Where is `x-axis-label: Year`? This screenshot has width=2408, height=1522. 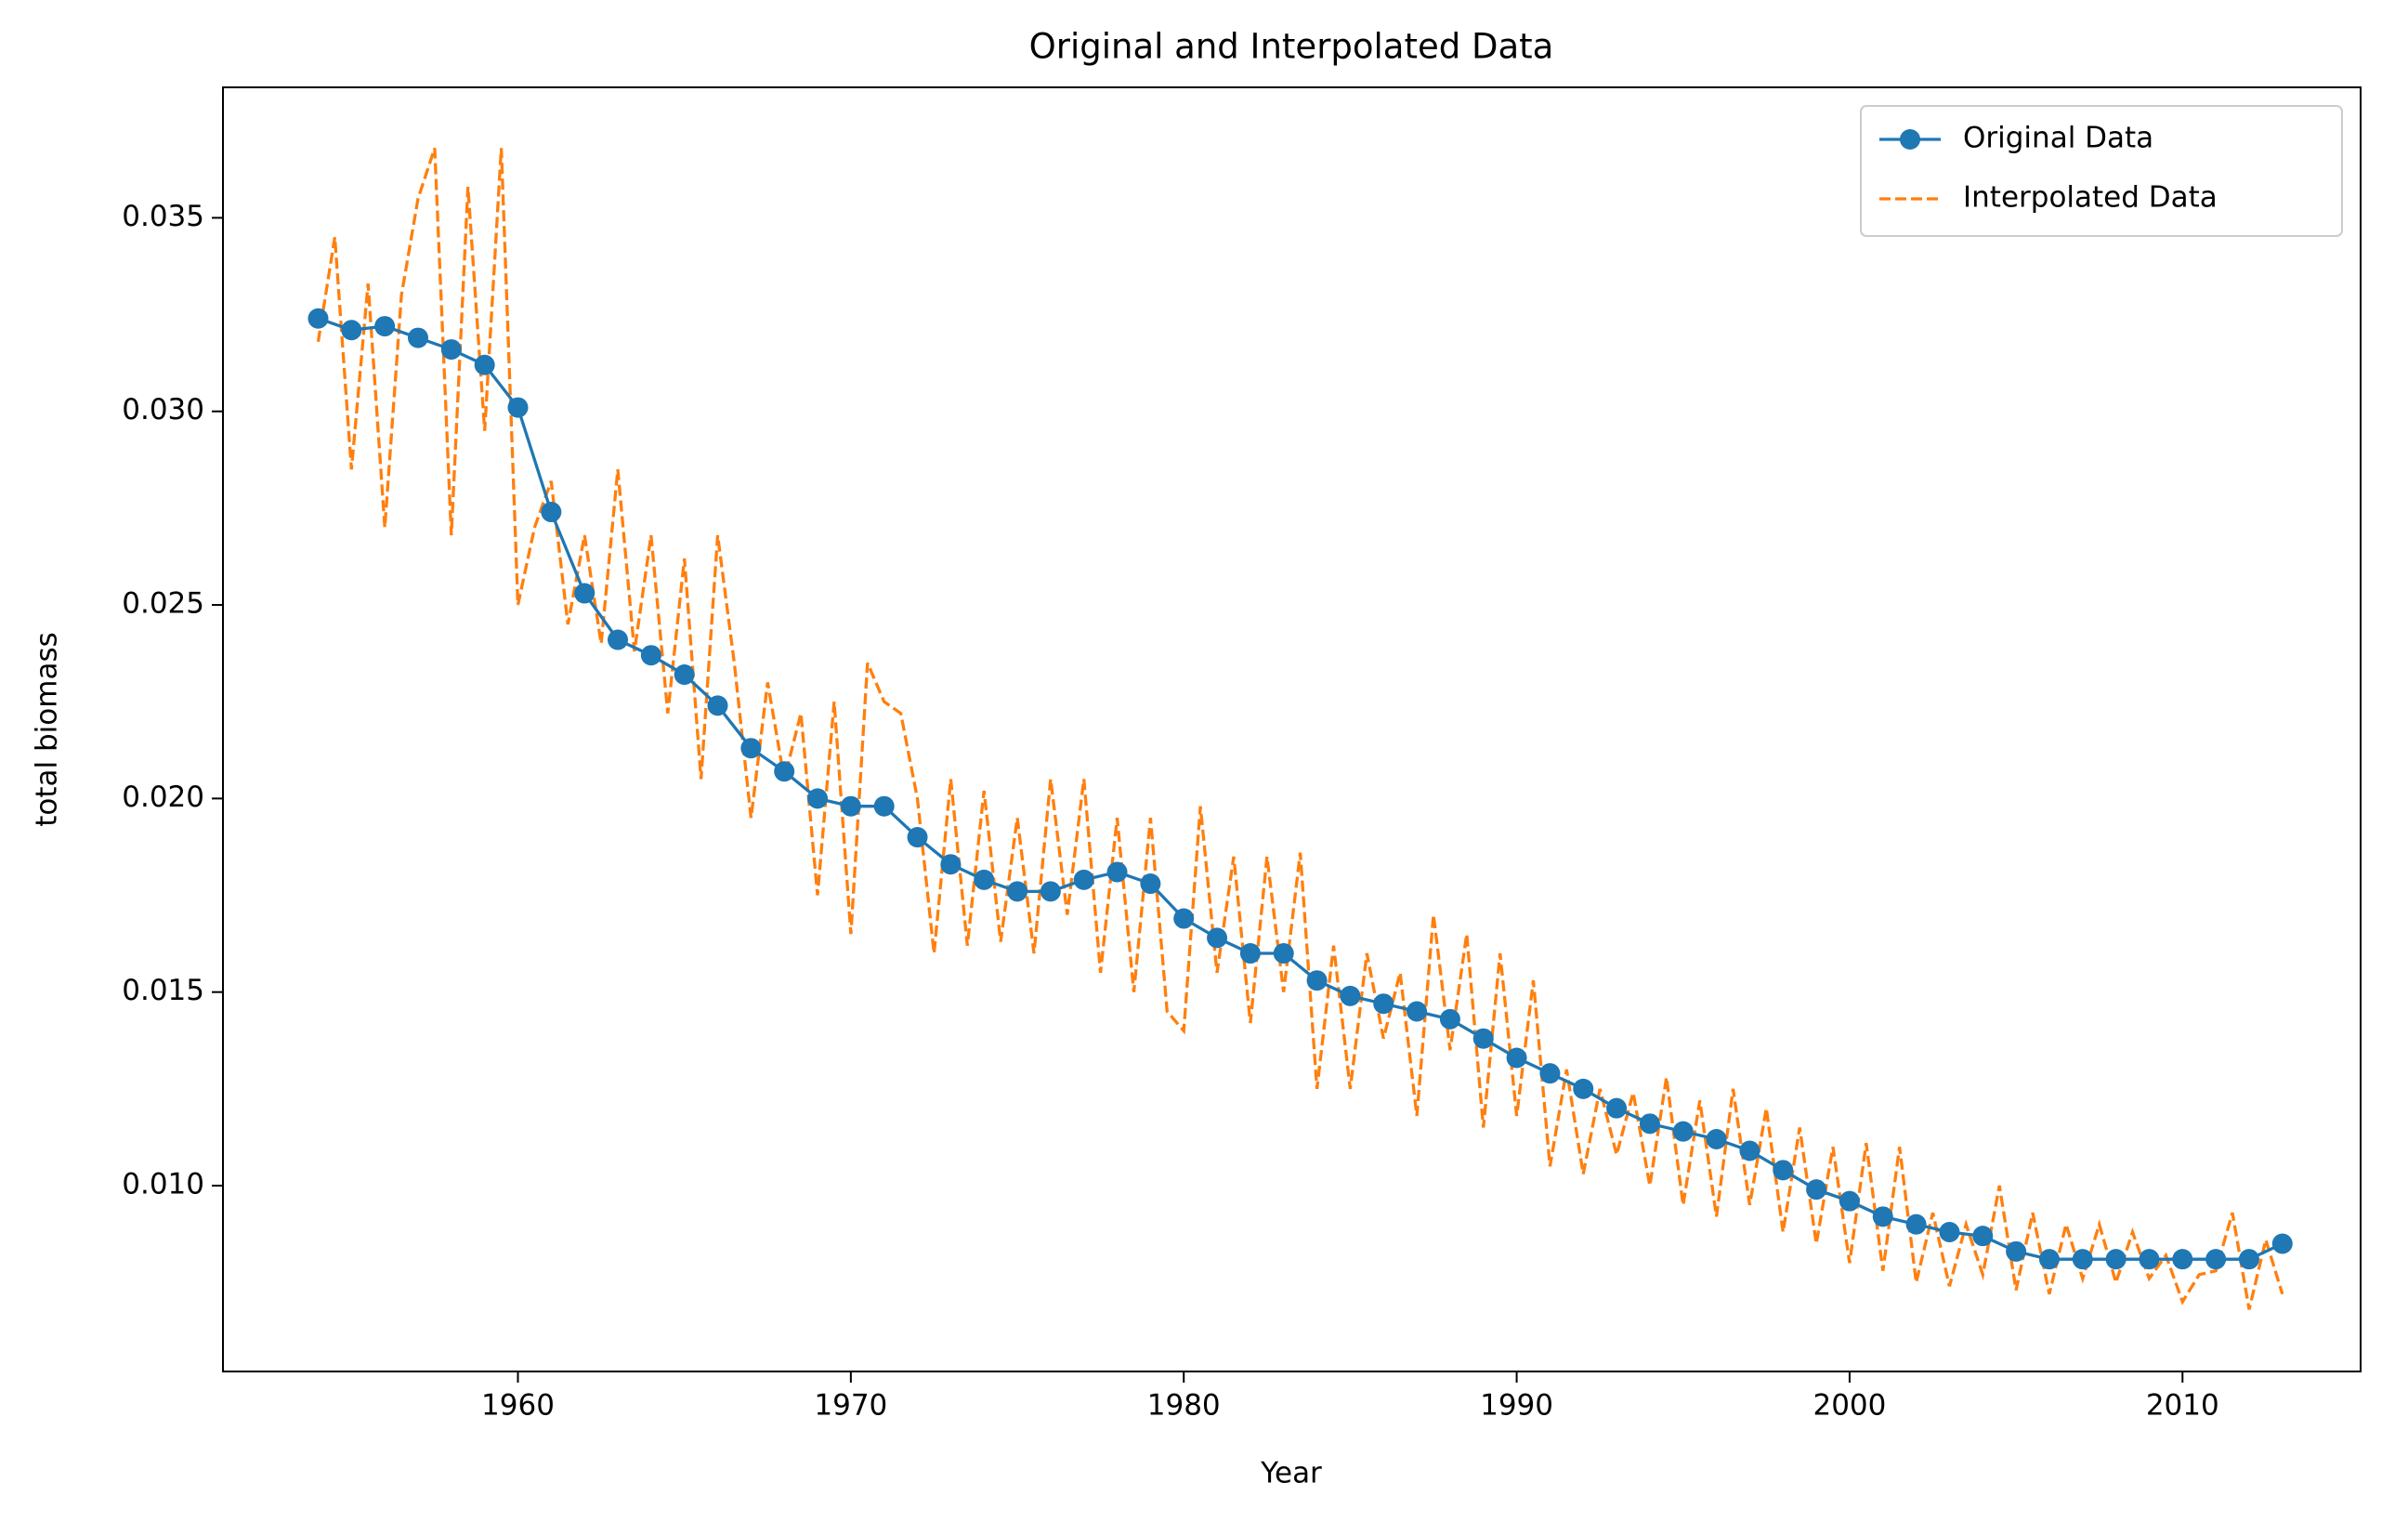 x-axis-label: Year is located at coordinates (1291, 1474).